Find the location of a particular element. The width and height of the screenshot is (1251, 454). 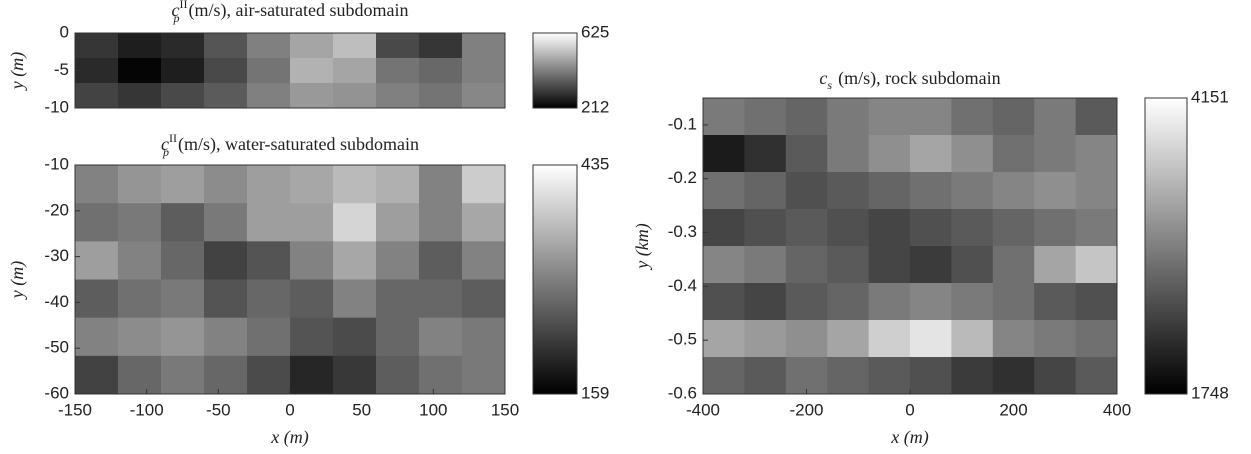

title-text: (m/s), air-saturated subdomain is located at coordinates (298, 10).